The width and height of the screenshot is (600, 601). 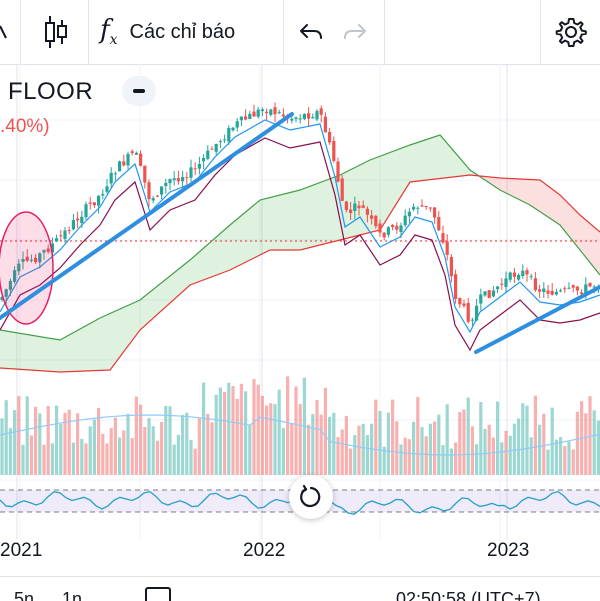 What do you see at coordinates (182, 31) in the screenshot?
I see `indicators-label: Các chỉ báo` at bounding box center [182, 31].